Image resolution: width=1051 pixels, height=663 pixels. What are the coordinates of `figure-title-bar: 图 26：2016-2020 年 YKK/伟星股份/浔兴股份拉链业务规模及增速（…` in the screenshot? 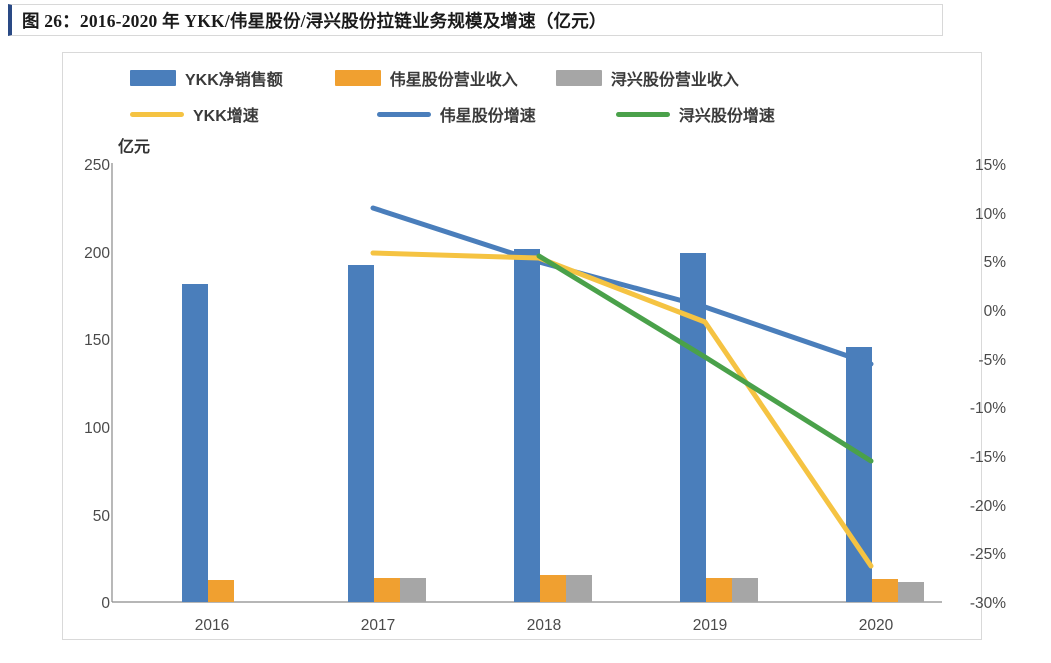 It's located at (475, 20).